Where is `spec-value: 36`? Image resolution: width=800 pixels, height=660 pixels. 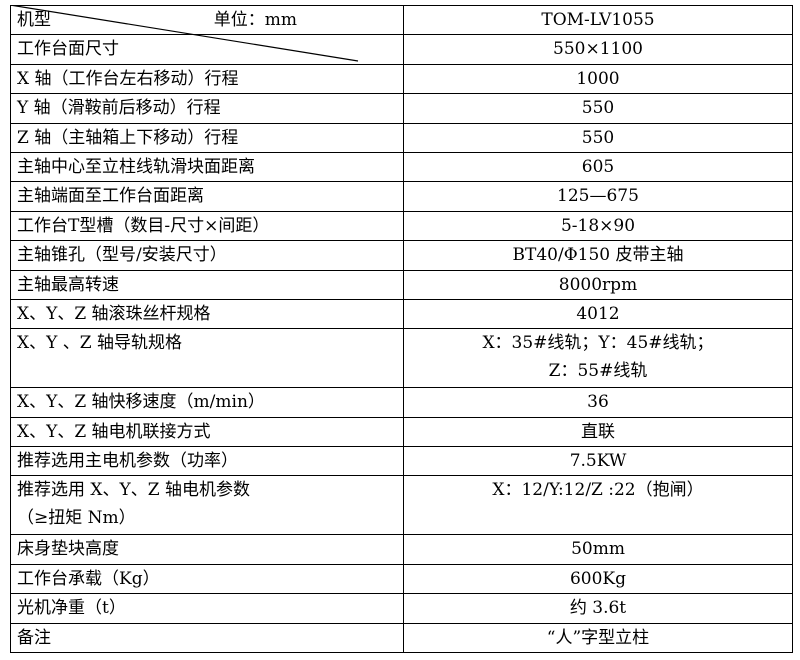
spec-value: 36 is located at coordinates (598, 402).